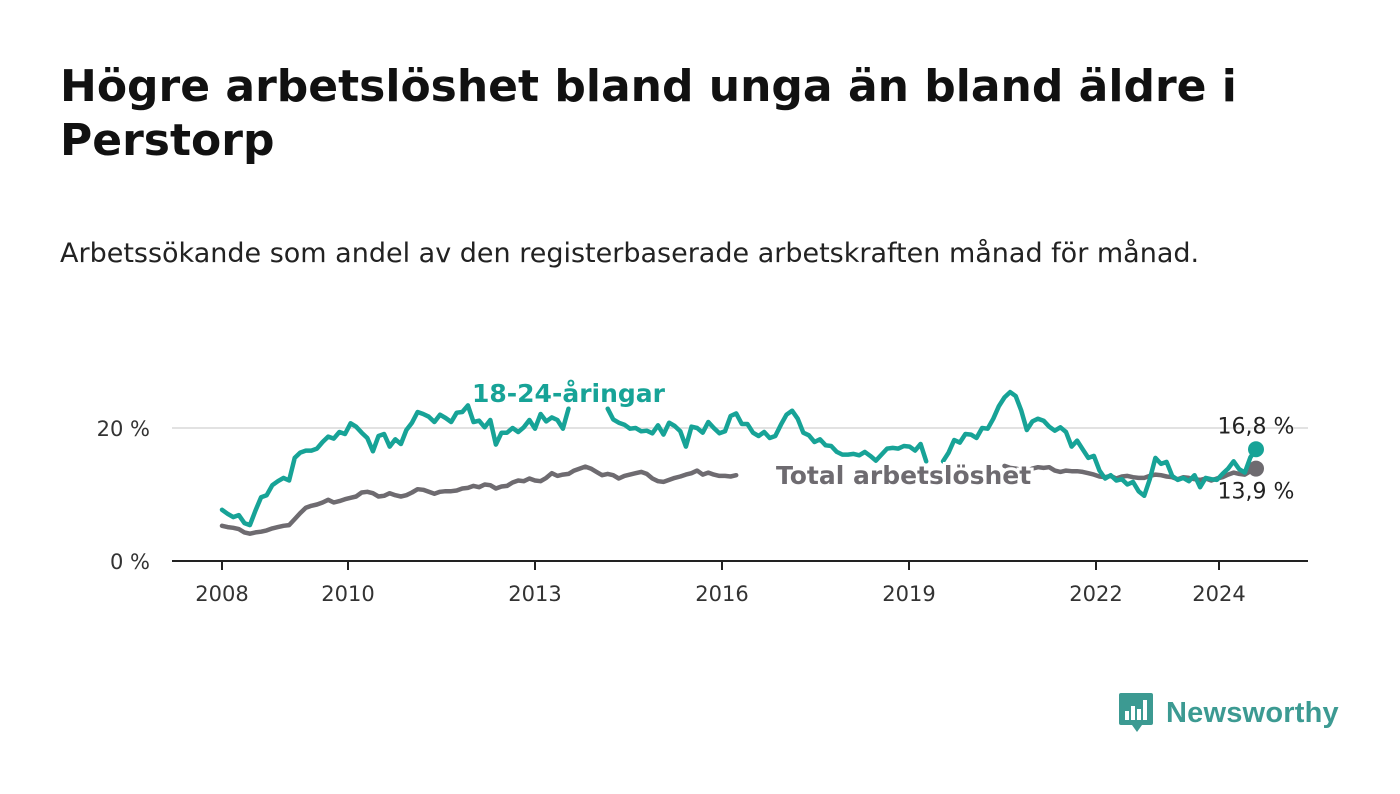  What do you see at coordinates (534, 594) in the screenshot?
I see `x-tick-label-2013: 2013` at bounding box center [534, 594].